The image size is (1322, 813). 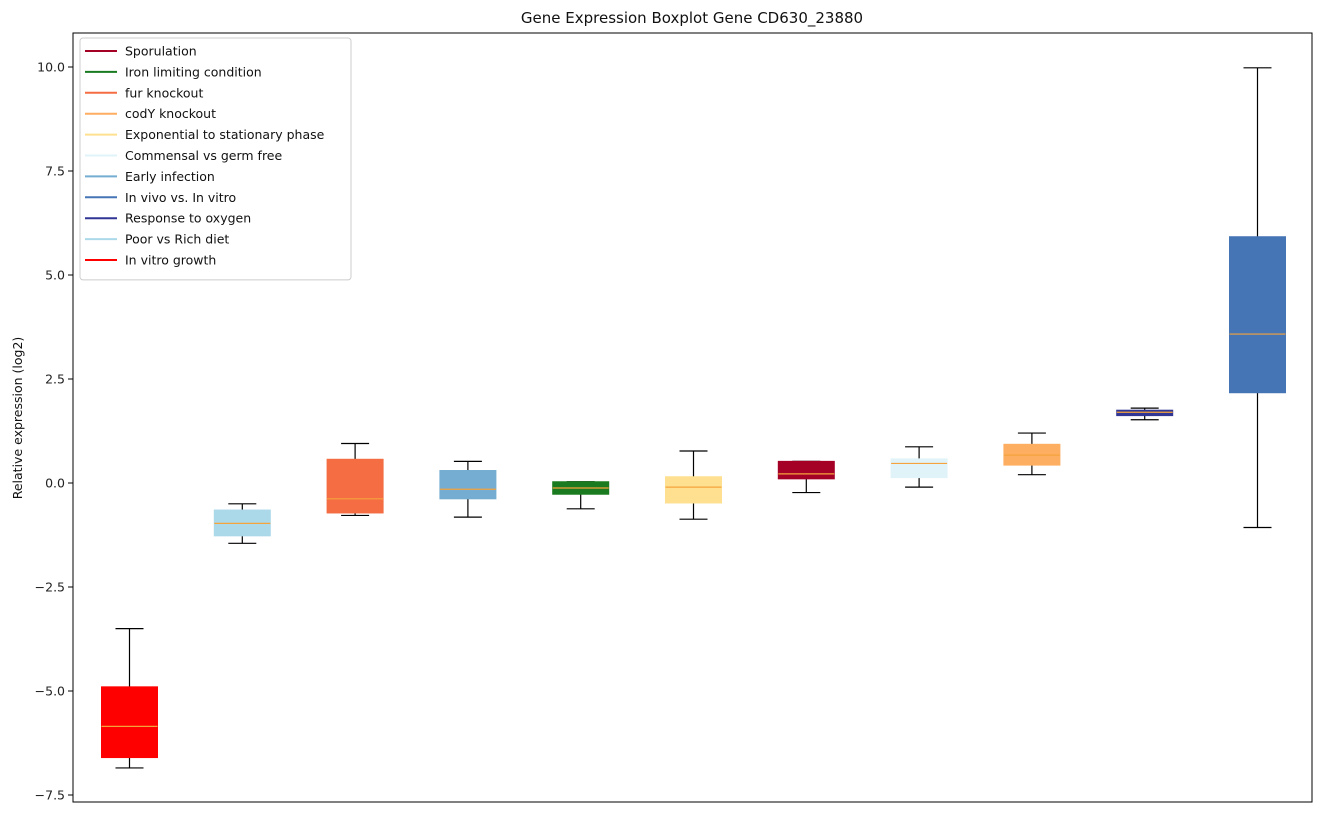 What do you see at coordinates (203, 155) in the screenshot?
I see `legend-label: Commensal vs germ free` at bounding box center [203, 155].